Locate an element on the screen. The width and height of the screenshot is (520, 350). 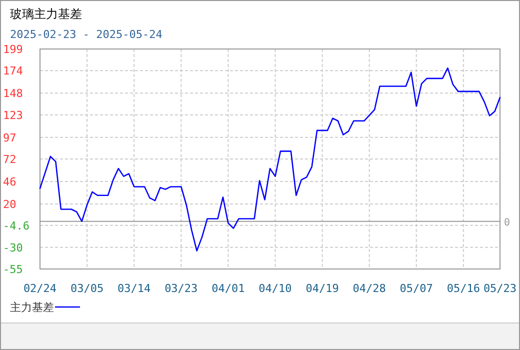
chart-title: 玻璃主力基差 is located at coordinates (46, 14).